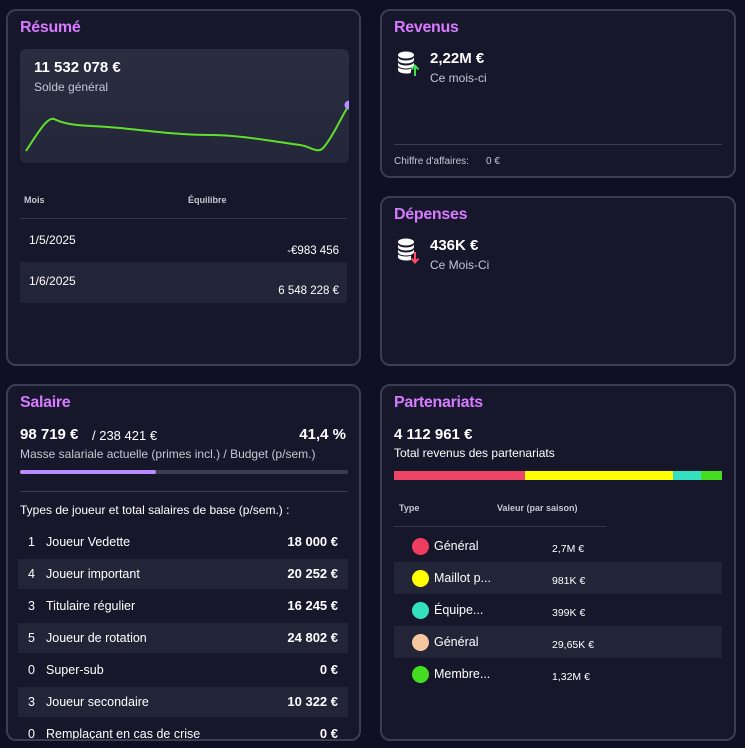  What do you see at coordinates (431, 214) in the screenshot?
I see `depenses-title: Dépenses` at bounding box center [431, 214].